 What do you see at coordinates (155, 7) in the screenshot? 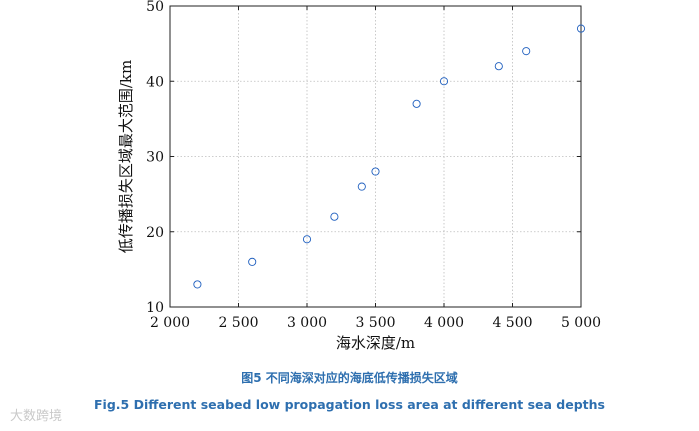
I see `y-tick-label: 50` at bounding box center [155, 7].